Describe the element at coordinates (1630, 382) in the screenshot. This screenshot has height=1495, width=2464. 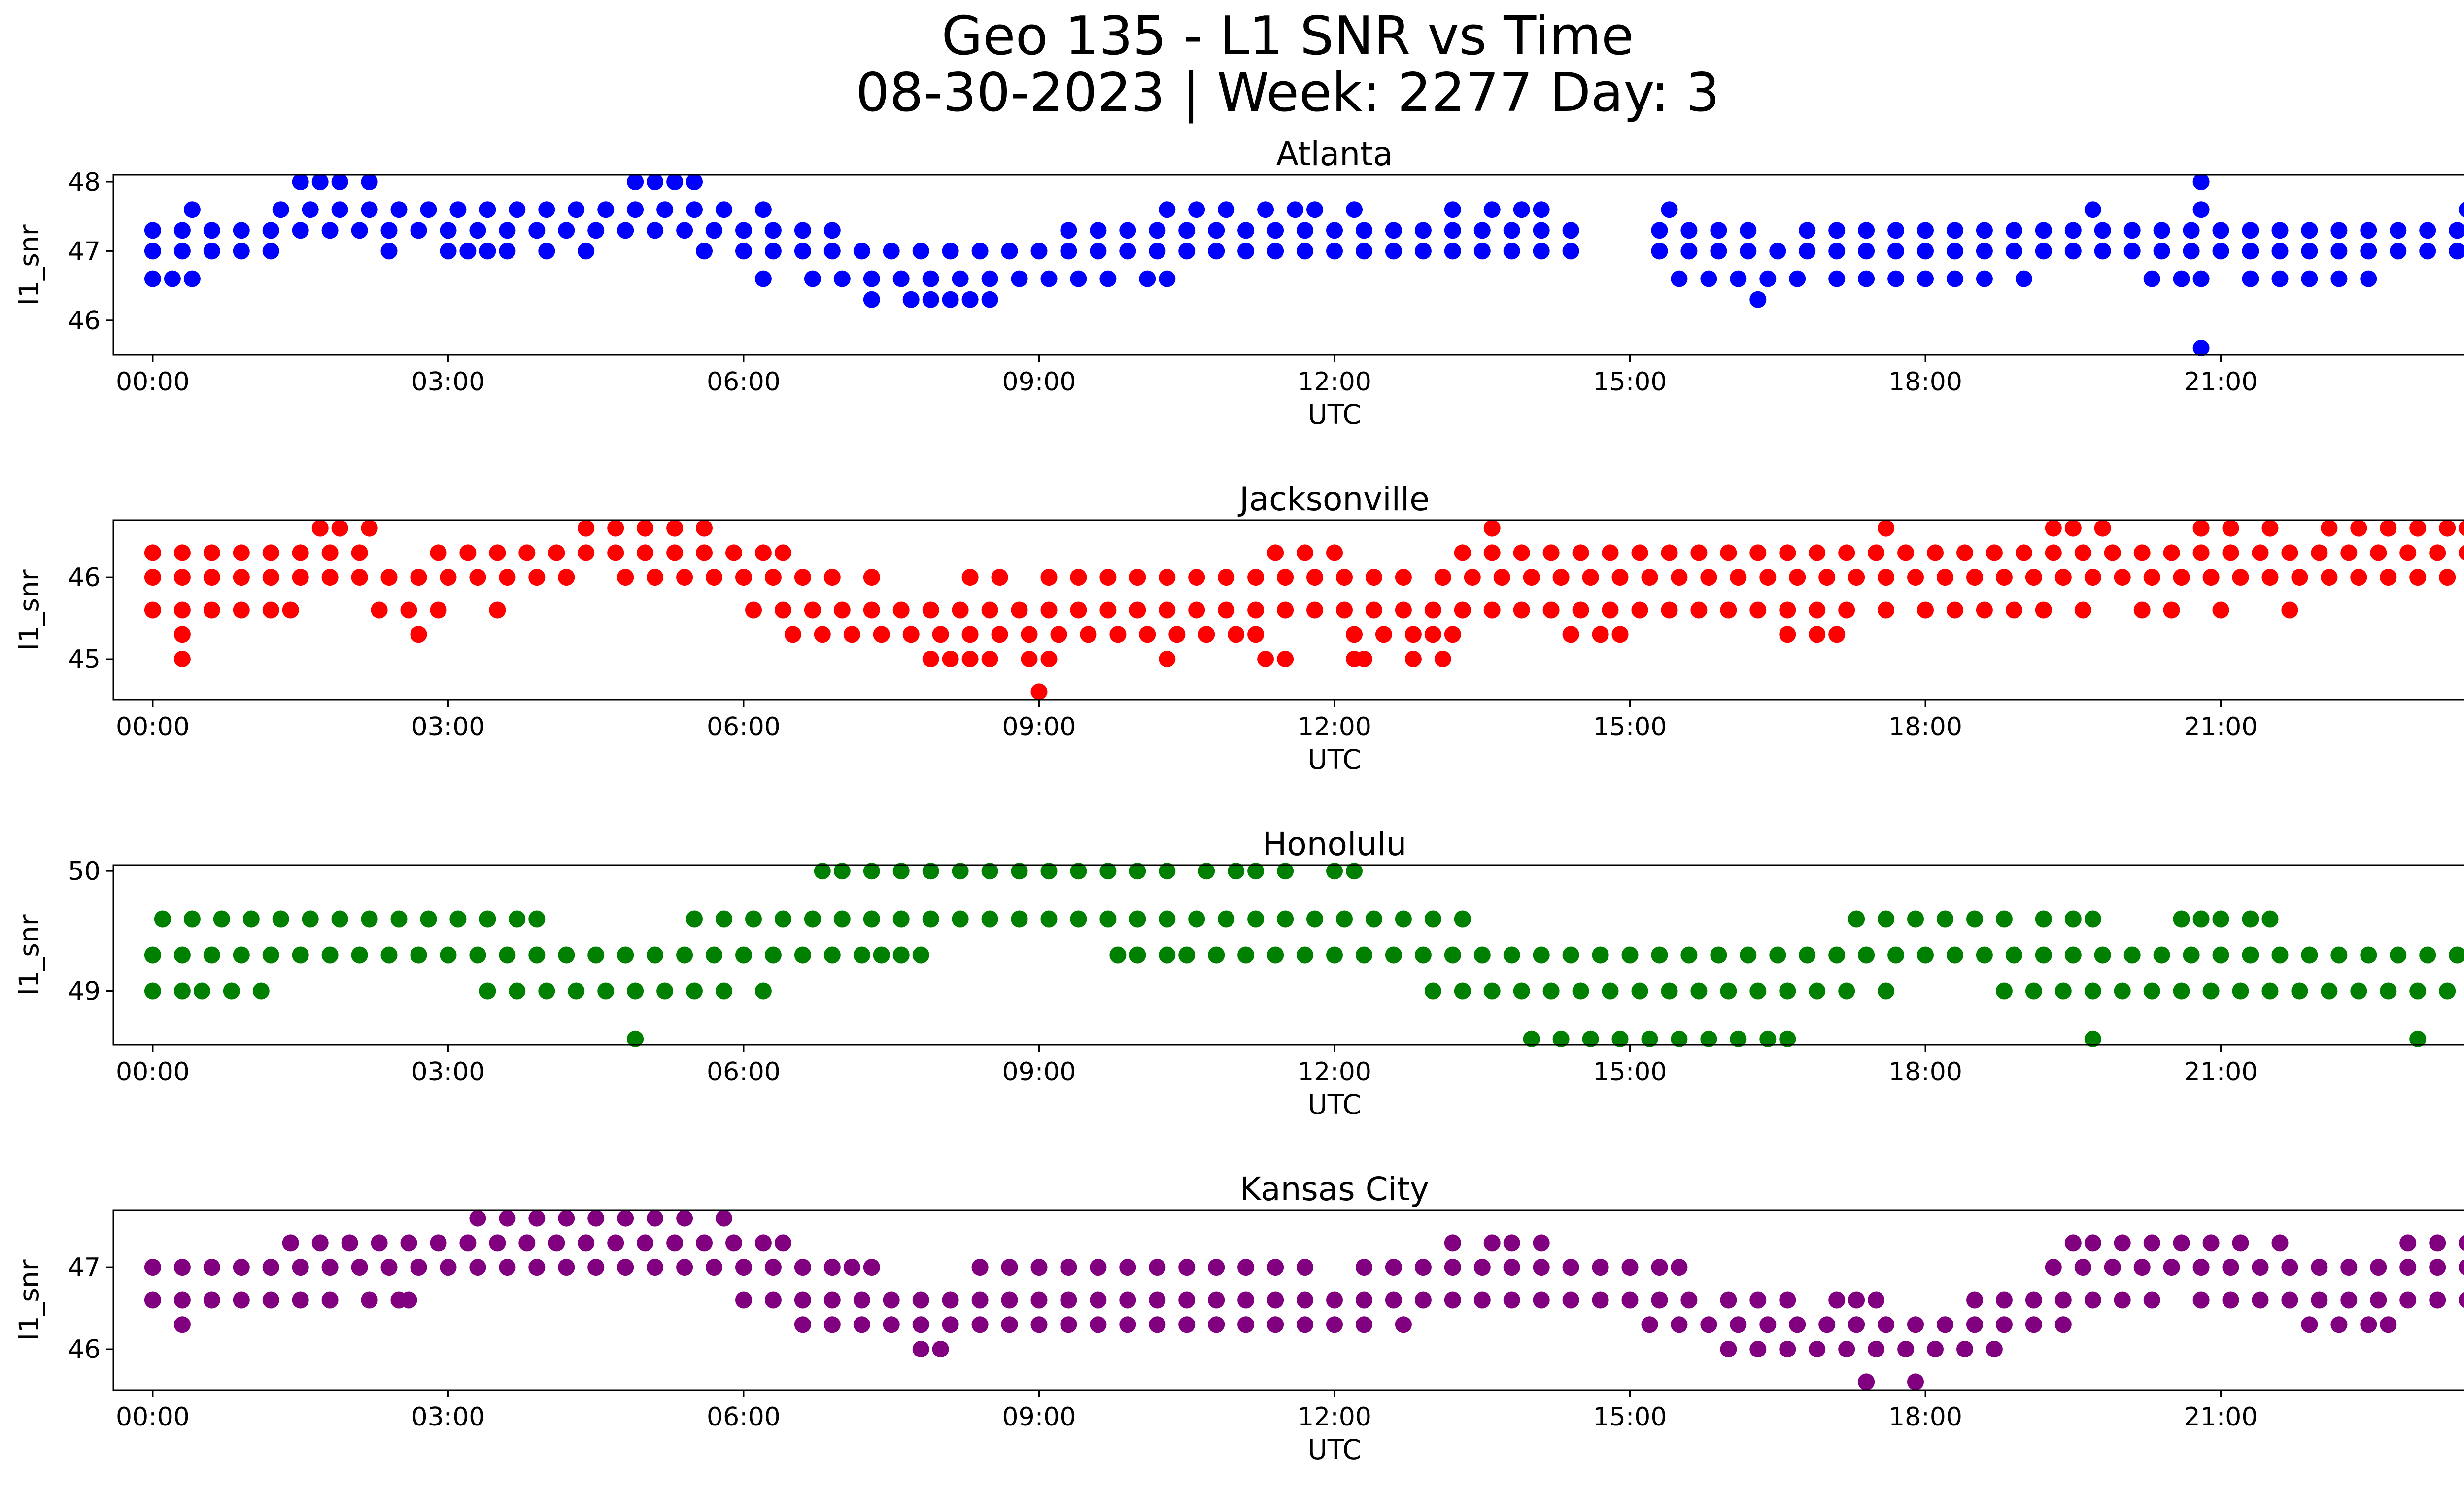
I see `x-tick-label: 15:00` at that location.